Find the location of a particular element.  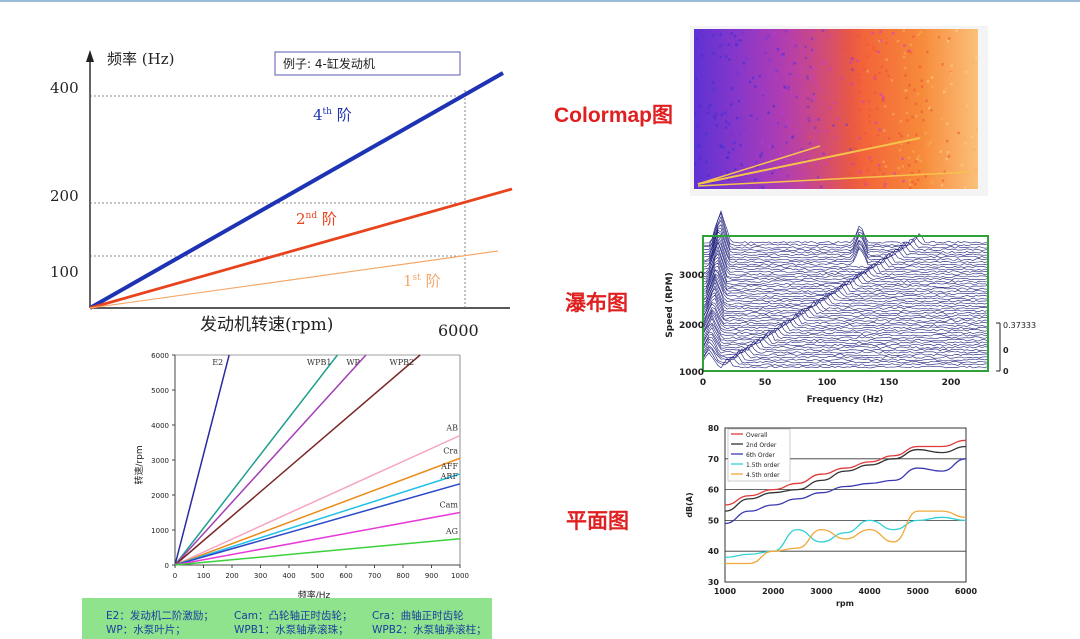

order-label-2nd: 2nd 阶 is located at coordinates (316, 219).